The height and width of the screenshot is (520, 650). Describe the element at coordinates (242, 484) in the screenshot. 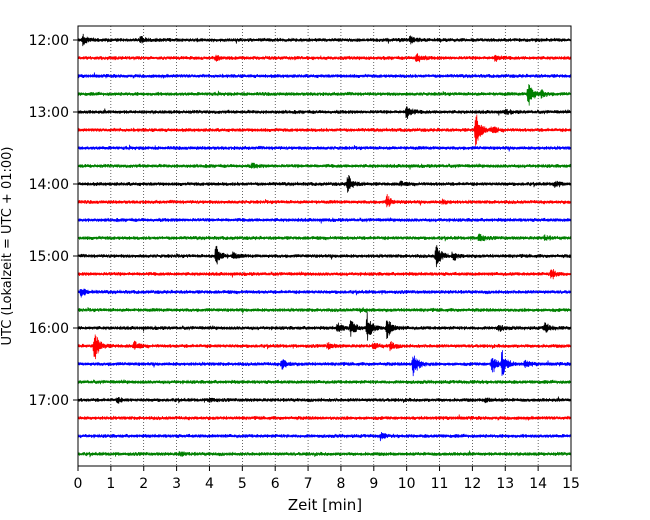

I see `x-tick-label: 5` at that location.